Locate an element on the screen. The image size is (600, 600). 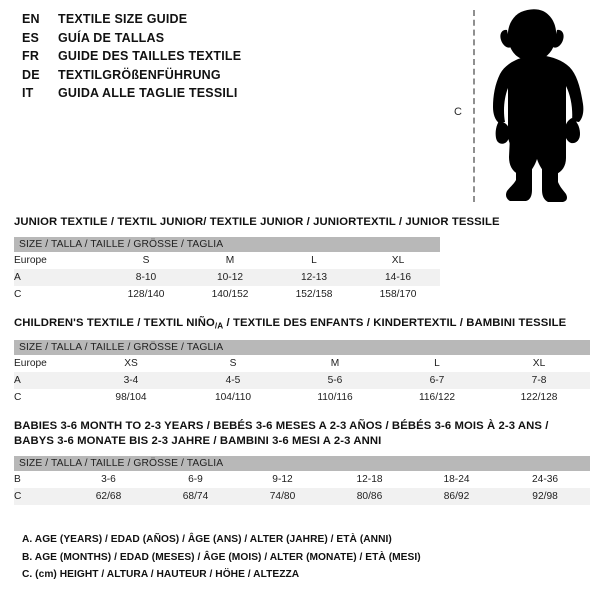
cell-value: 9-12 is located at coordinates (282, 479).